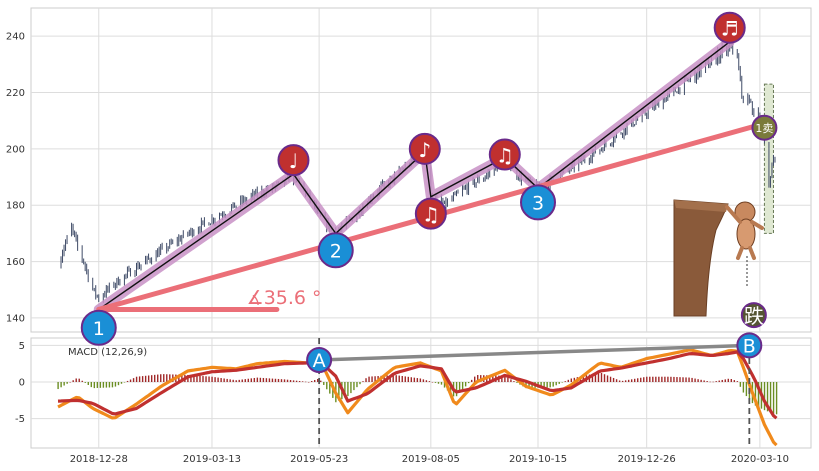 The width and height of the screenshot is (819, 471). What do you see at coordinates (15, 318) in the screenshot?
I see `price-y-tick-label: 140` at bounding box center [15, 318].